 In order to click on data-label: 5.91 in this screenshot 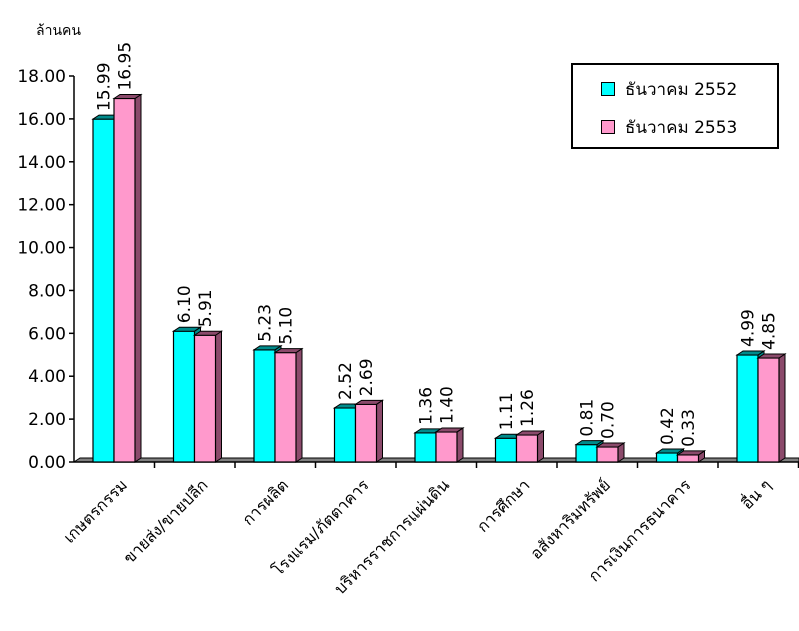, I will do `click(206, 308)`.